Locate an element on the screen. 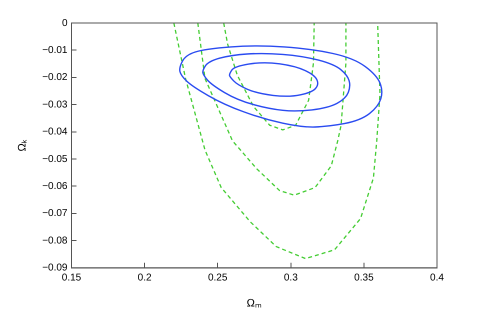 The image size is (485, 322). y-tick-label: −0.02 is located at coordinates (55, 78).